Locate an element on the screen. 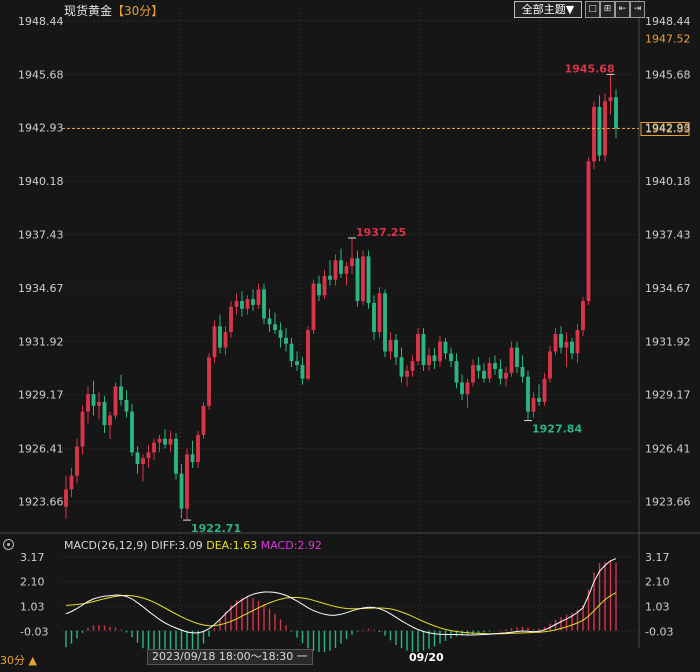 The width and height of the screenshot is (700, 672). y-tick-label-right: 1948.44 is located at coordinates (668, 21).